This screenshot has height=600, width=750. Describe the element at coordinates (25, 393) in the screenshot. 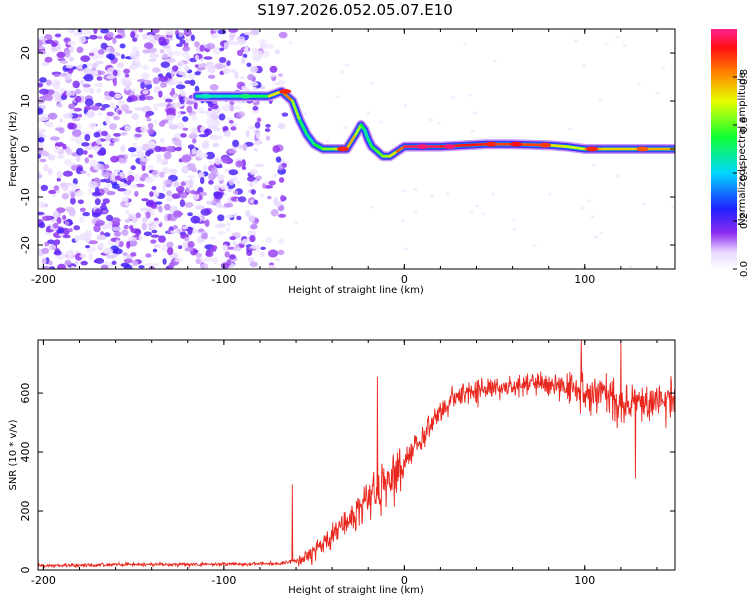

I see `snr-y-tick-label: 600` at that location.